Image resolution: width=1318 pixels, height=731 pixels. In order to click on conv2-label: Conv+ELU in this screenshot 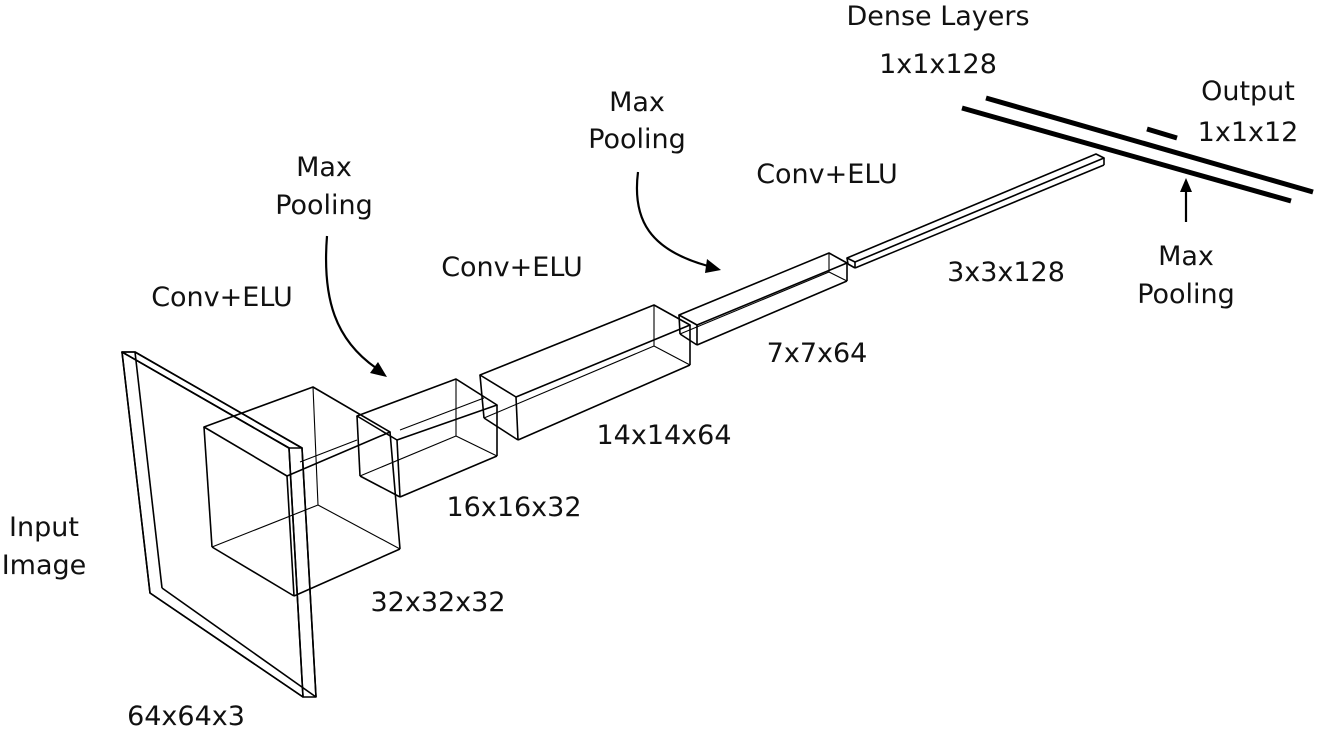, I will do `click(512, 267)`.